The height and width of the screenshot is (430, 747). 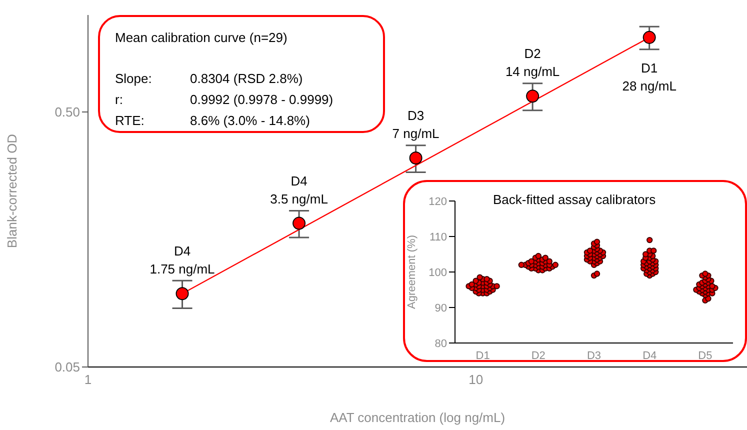 What do you see at coordinates (67, 112) in the screenshot?
I see `y-tick-label: 0.50` at bounding box center [67, 112].